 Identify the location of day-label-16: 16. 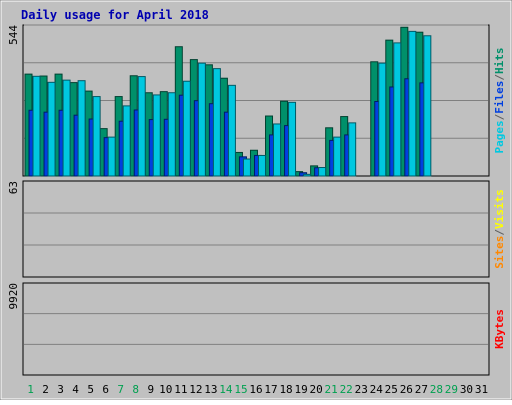
(255, 389).